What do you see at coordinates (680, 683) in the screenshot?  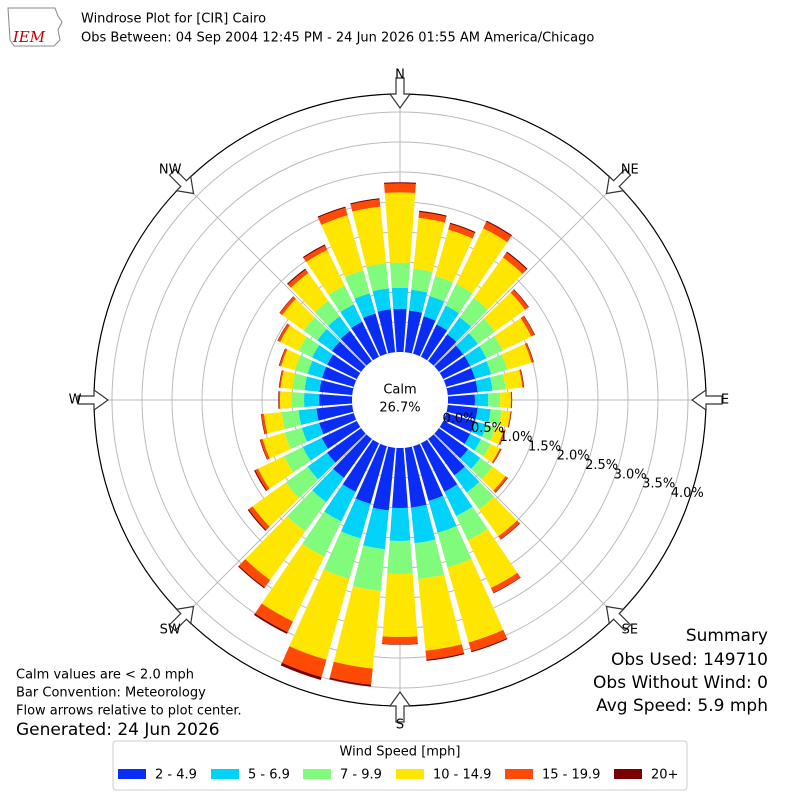 I see `summary-line: Obs Without Wind: 0` at bounding box center [680, 683].